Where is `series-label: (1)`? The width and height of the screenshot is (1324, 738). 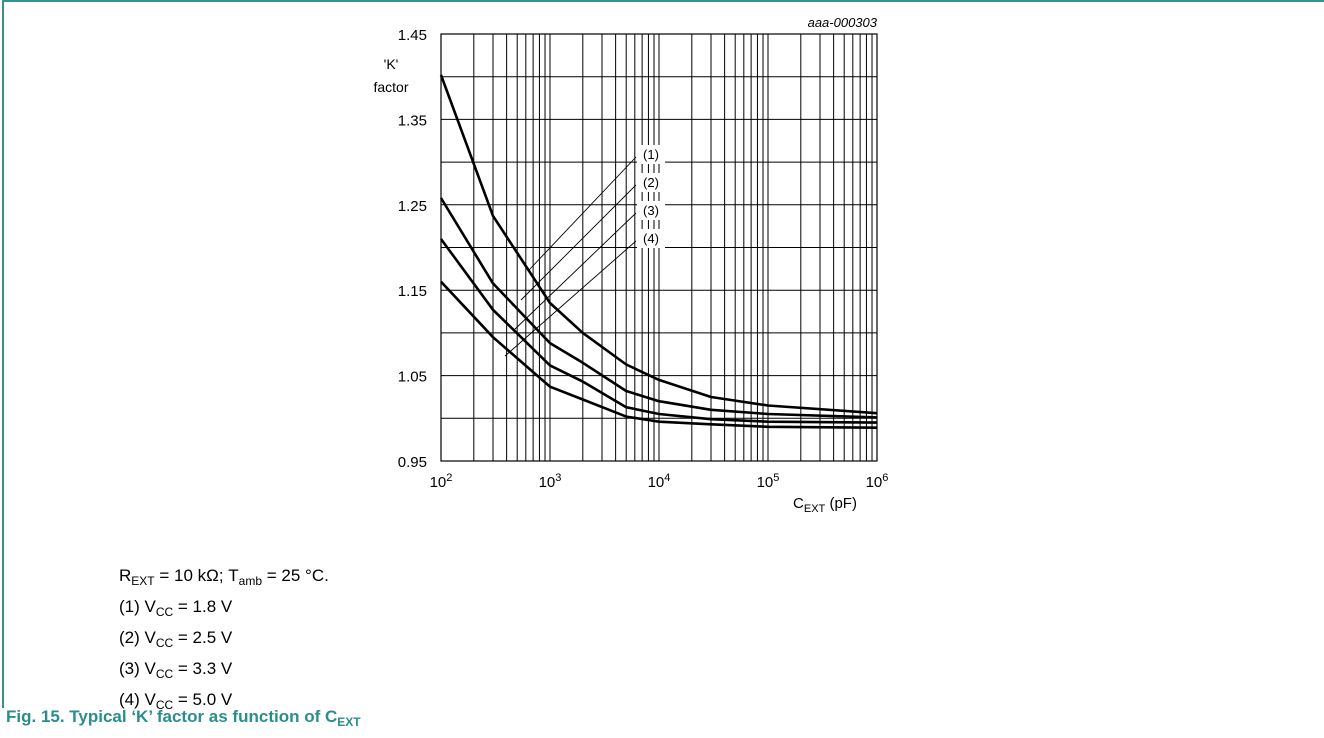 series-label: (1) is located at coordinates (651, 154).